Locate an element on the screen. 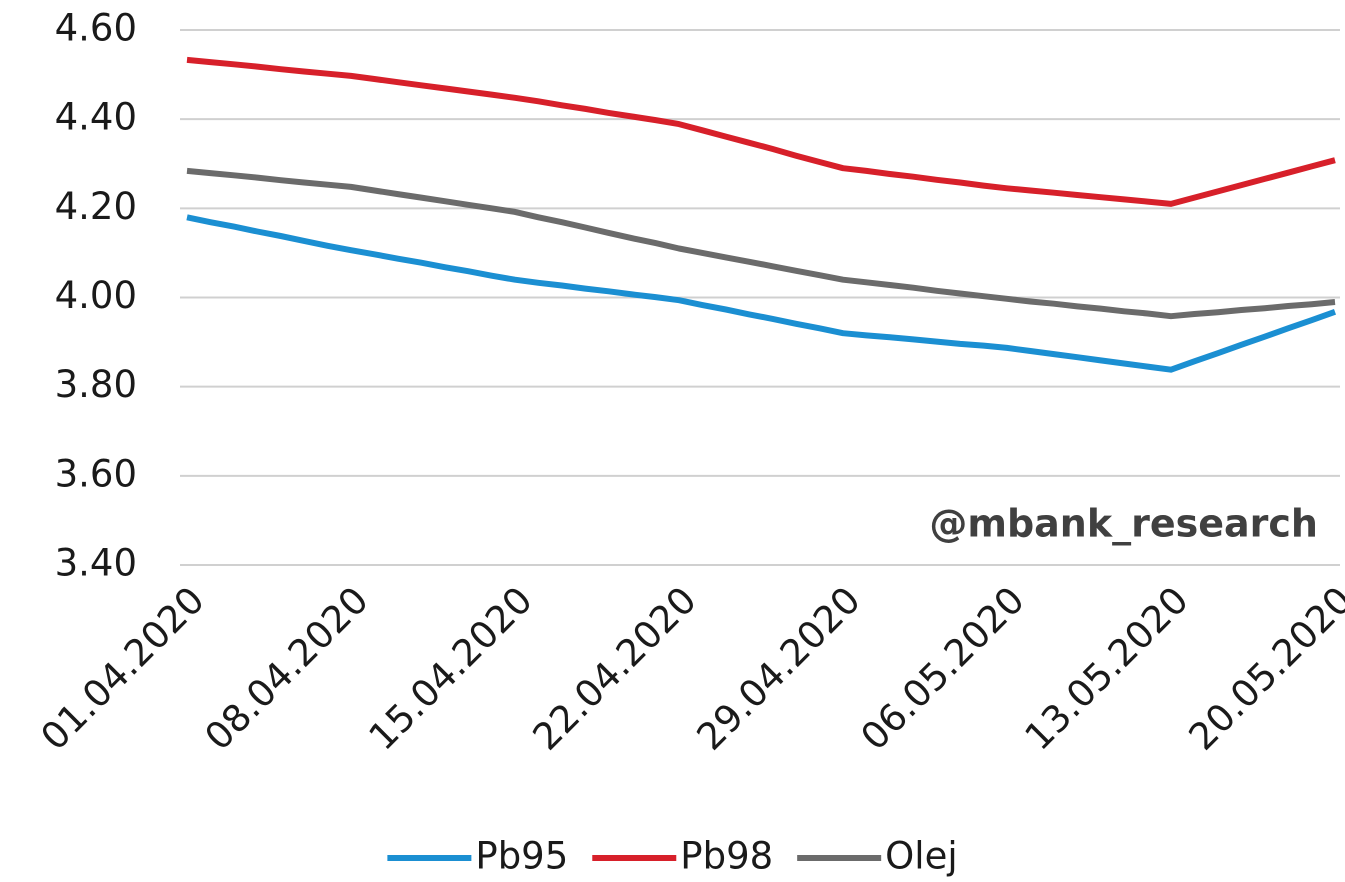  y-tick-label: 3.80 is located at coordinates (96, 384).